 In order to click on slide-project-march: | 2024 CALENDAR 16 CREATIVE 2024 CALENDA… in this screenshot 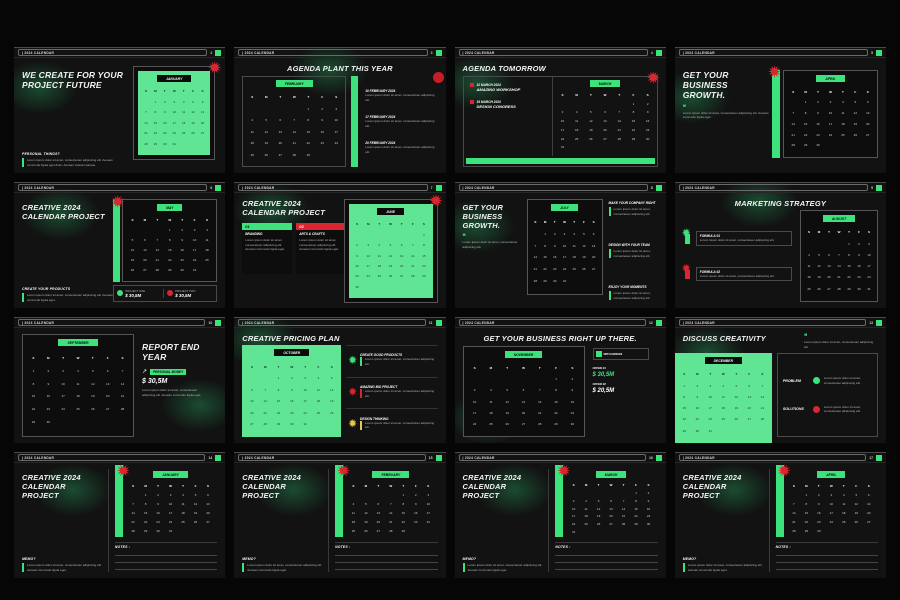, I will do `click(560, 515)`.